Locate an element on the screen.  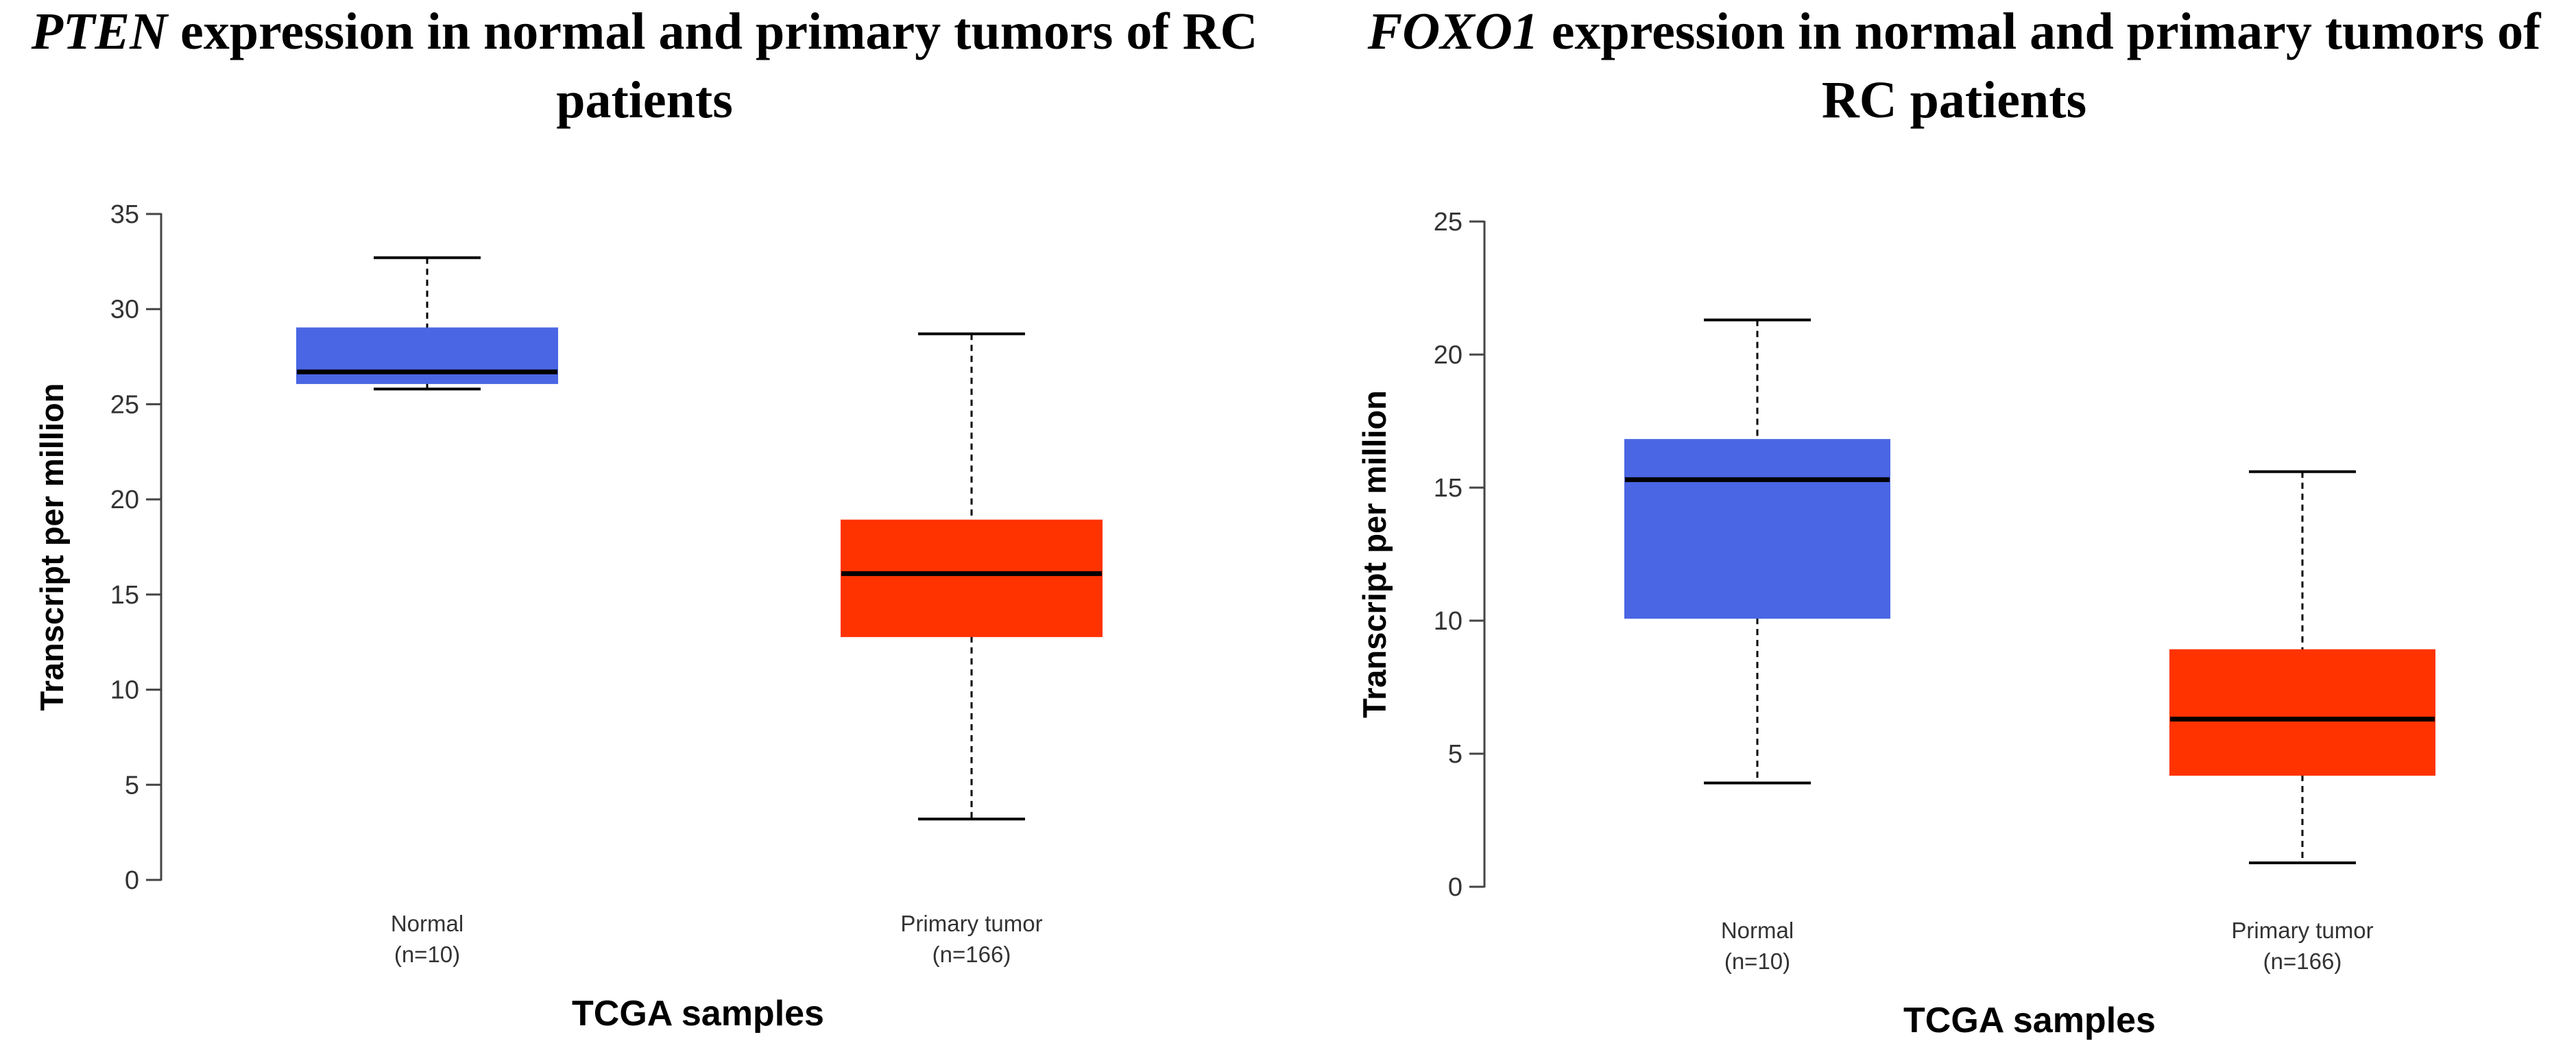
title-gene-name: PTEN is located at coordinates (100, 31).